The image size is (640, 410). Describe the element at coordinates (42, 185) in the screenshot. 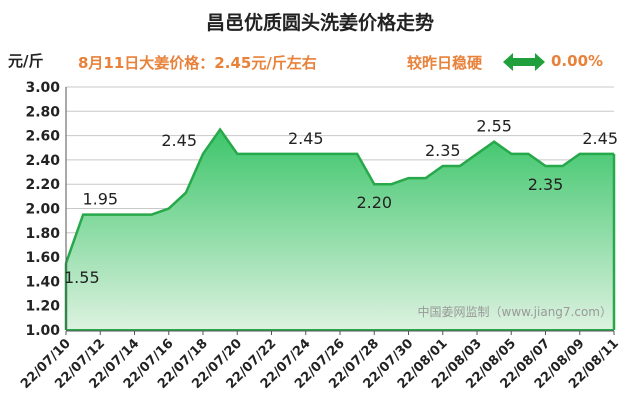

I see `y-tick-label: 2.20` at that location.